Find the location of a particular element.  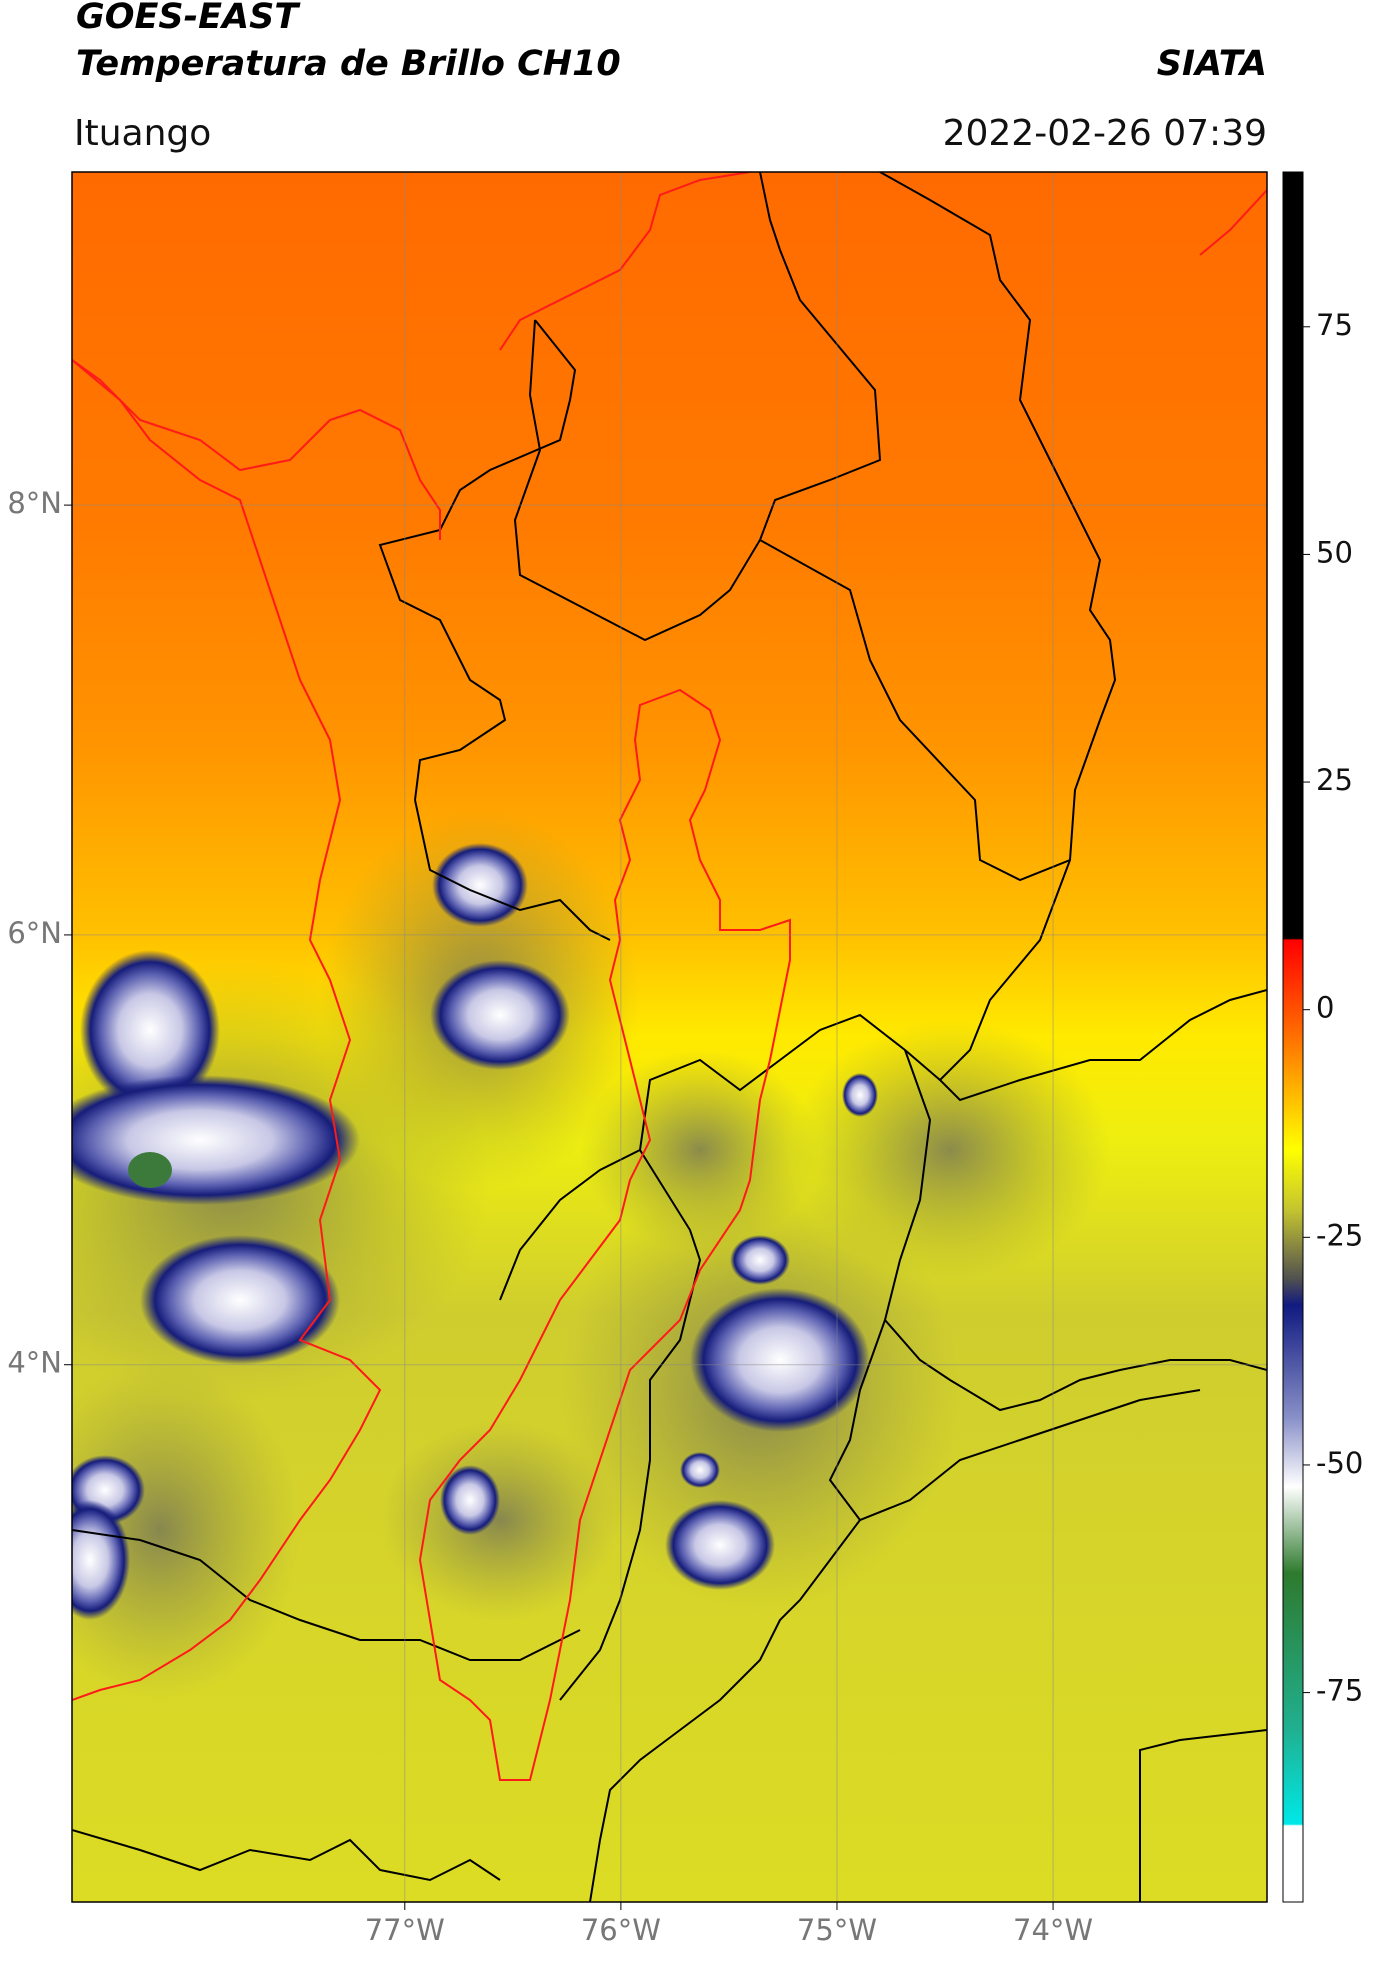

subtitle: Temperatura de Brillo CH10 is located at coordinates (348, 64).